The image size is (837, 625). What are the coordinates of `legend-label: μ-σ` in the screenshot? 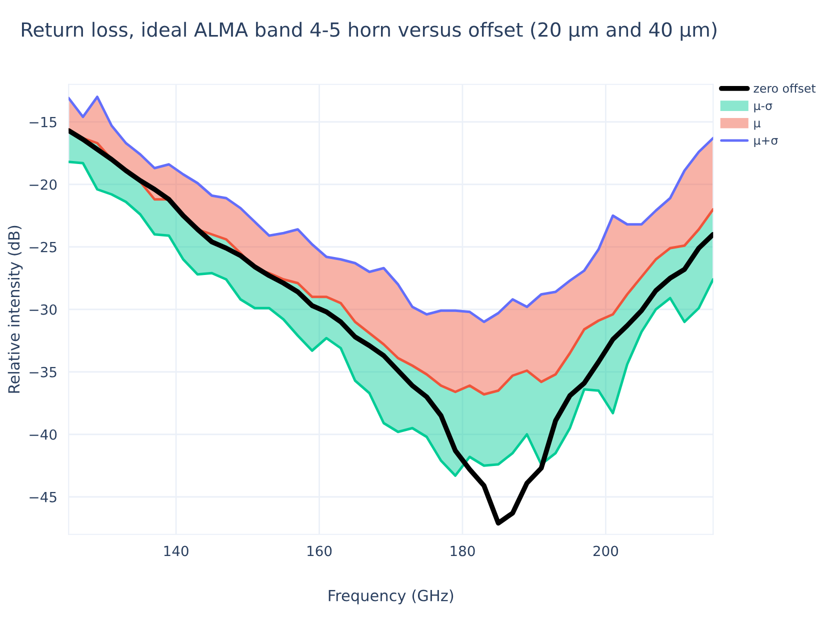 It's located at (763, 107).